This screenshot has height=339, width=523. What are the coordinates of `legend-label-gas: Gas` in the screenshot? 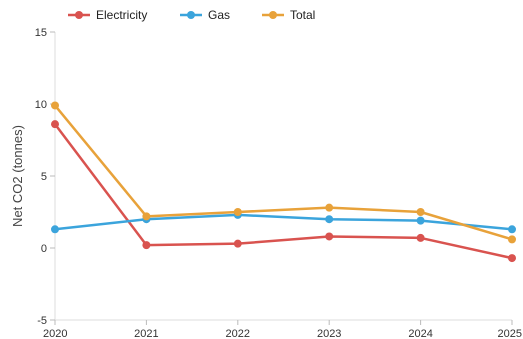 It's located at (219, 15).